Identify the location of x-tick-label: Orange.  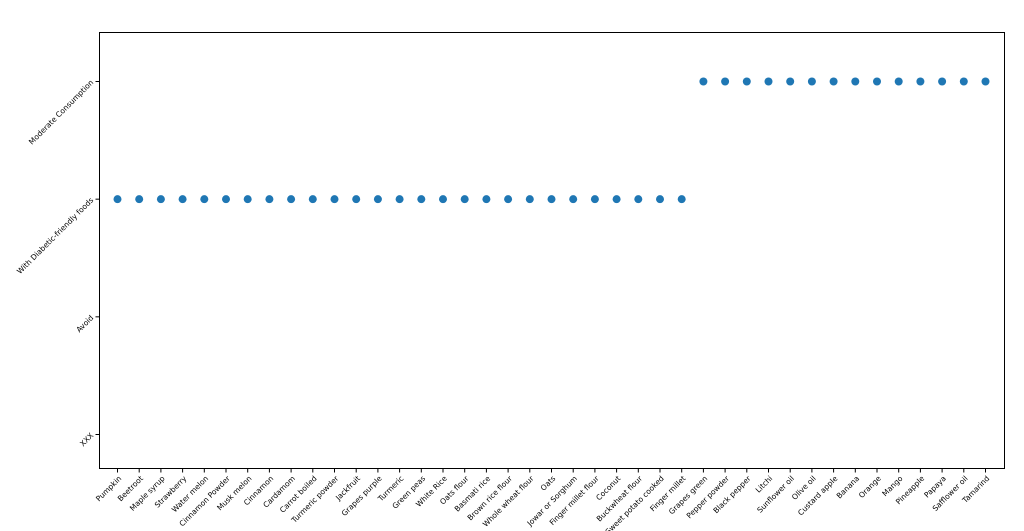
(870, 487).